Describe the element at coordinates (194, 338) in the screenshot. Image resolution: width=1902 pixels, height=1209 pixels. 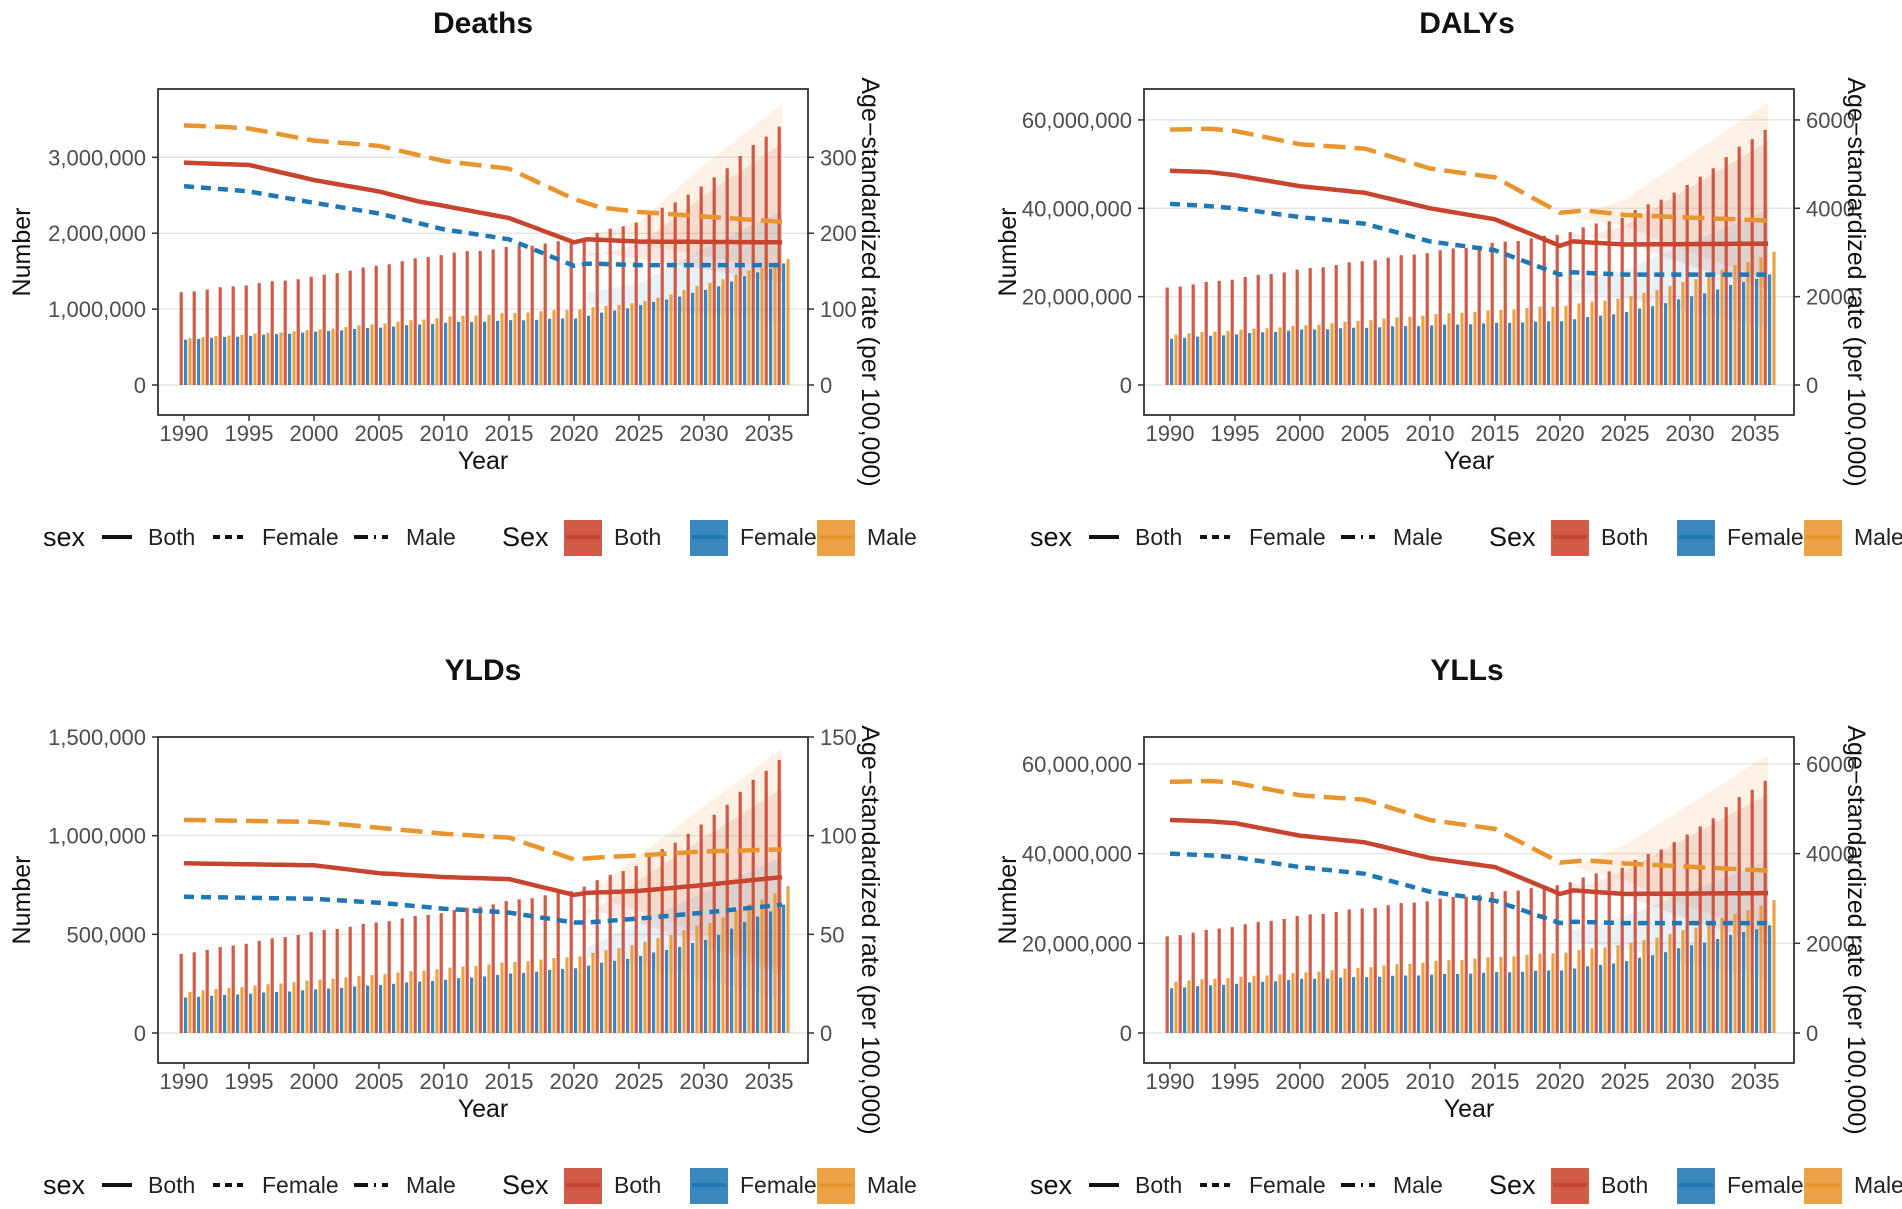
I see `bar-both-1991` at that location.